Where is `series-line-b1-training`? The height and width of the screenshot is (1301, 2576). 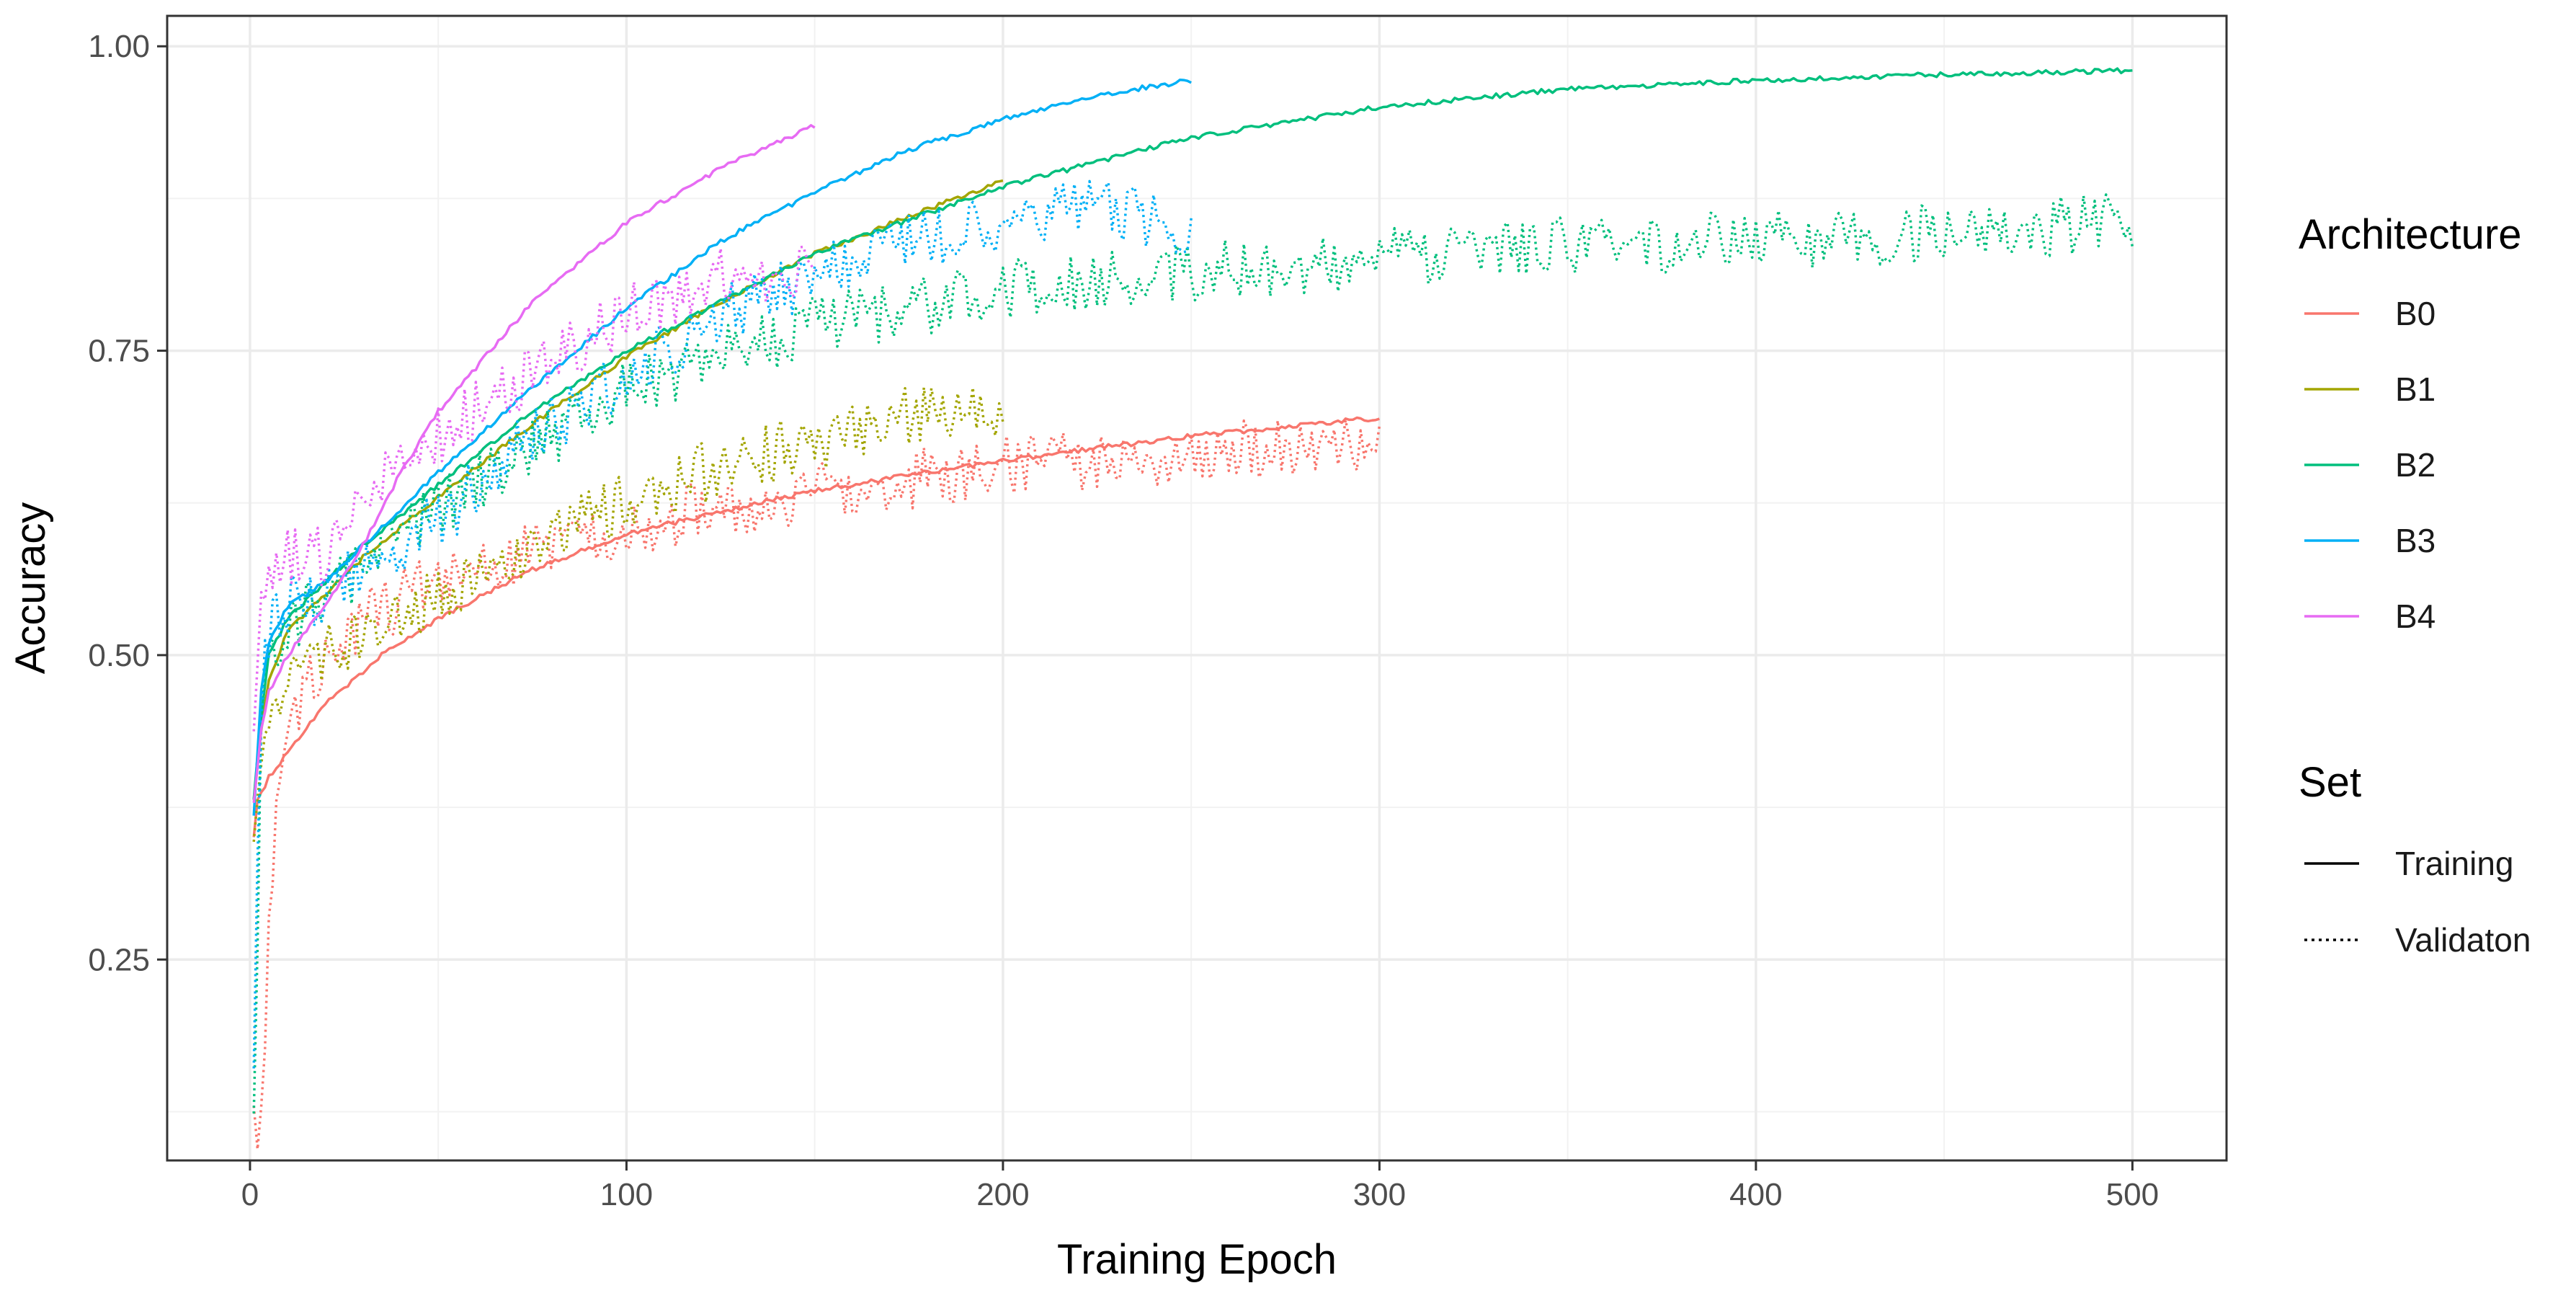 series-line-b1-training is located at coordinates (628, 489).